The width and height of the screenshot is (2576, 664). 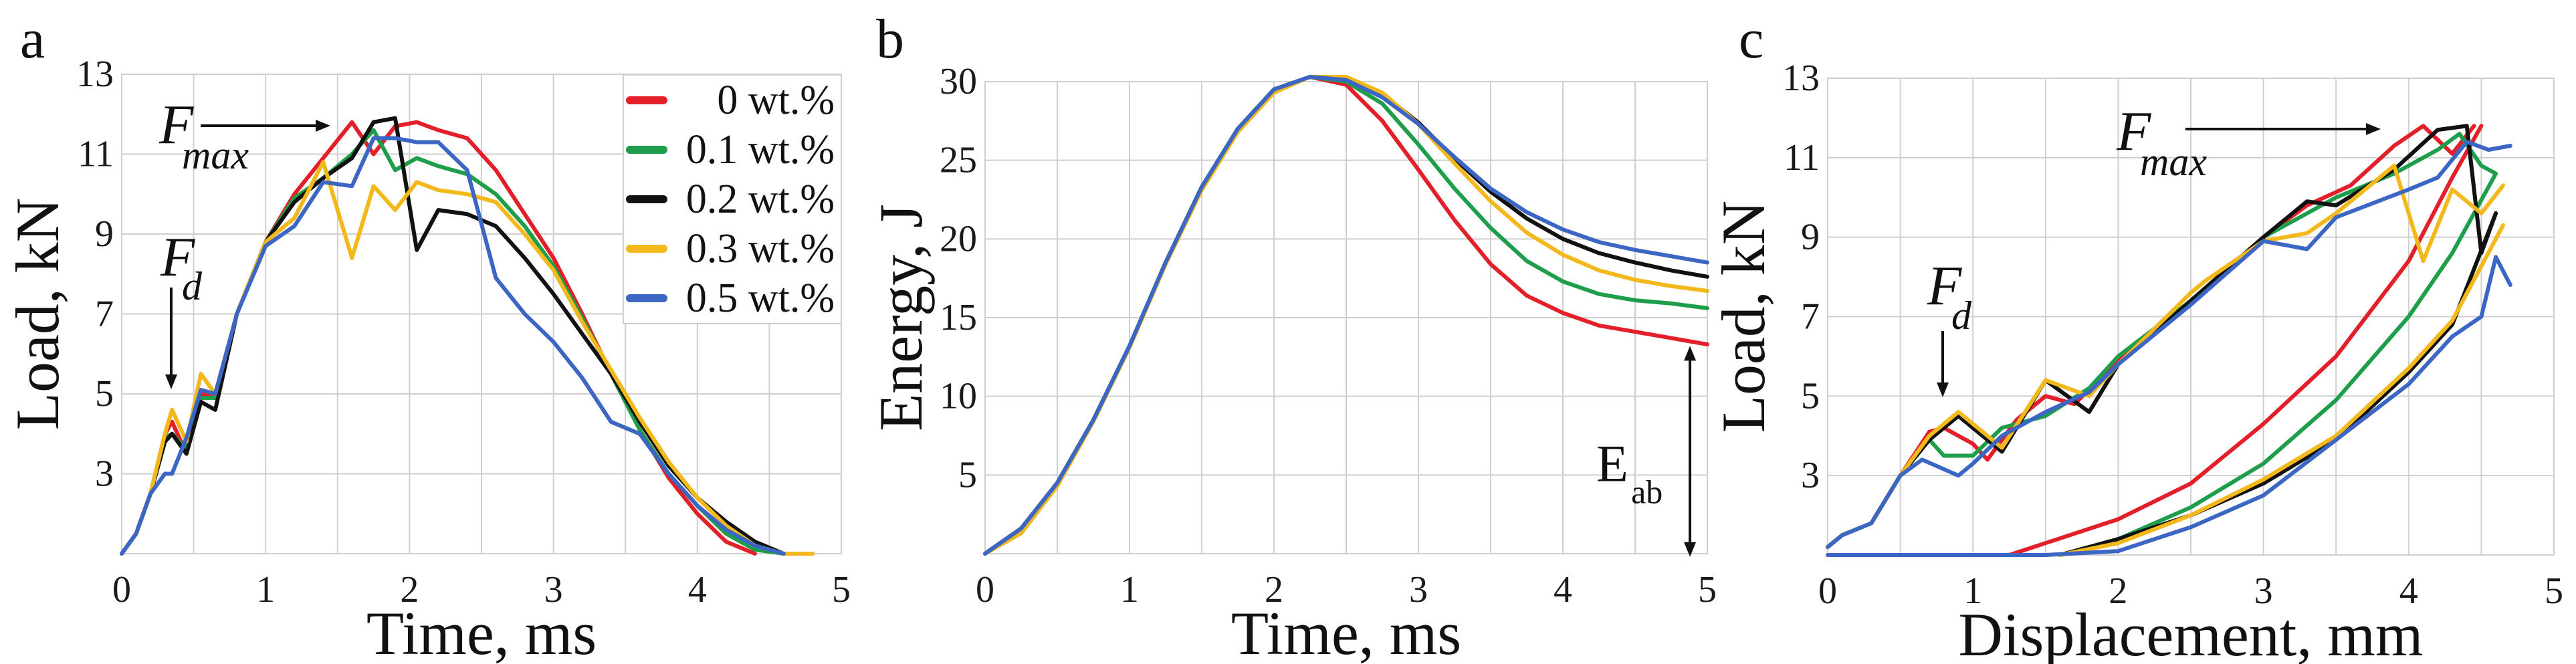 What do you see at coordinates (760, 248) in the screenshot?
I see `legend-label: 0.3 wt.%` at bounding box center [760, 248].